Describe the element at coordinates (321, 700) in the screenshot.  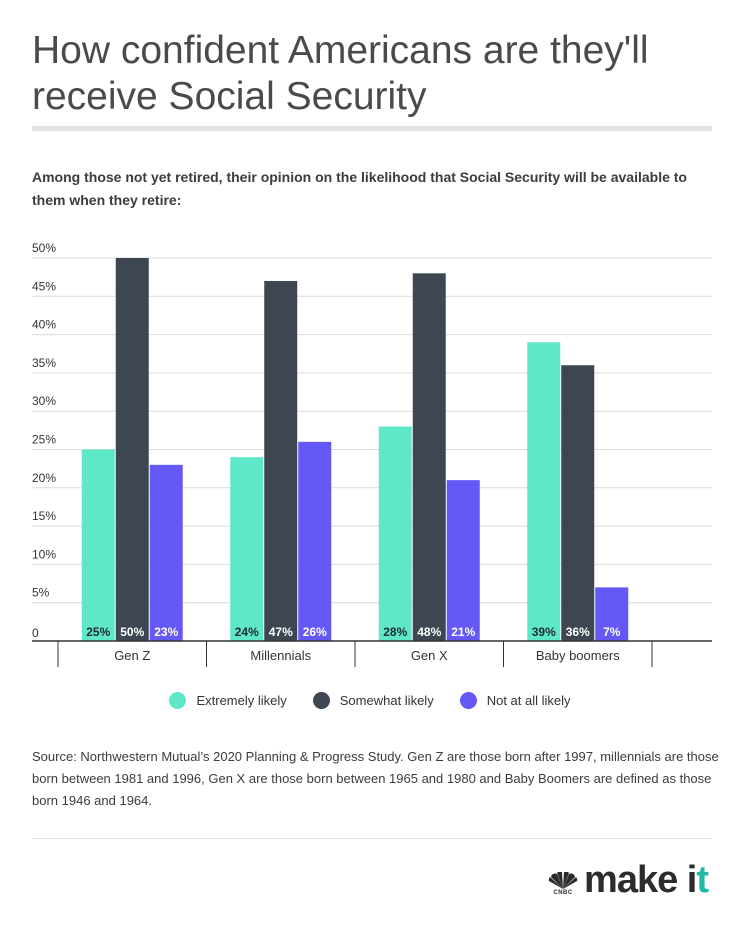
I see `legend-swatch-somewhat-likely` at that location.